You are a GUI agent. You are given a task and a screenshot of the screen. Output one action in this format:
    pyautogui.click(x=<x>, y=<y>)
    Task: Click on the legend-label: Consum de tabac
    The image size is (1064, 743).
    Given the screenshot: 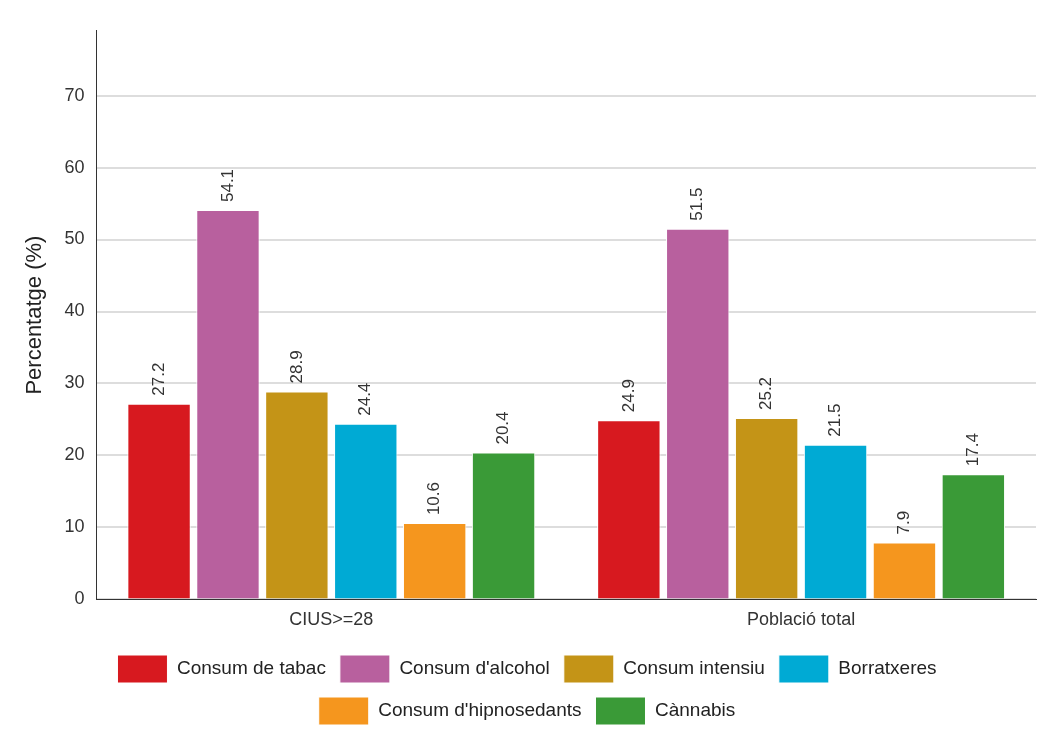 What is the action you would take?
    pyautogui.click(x=251, y=668)
    